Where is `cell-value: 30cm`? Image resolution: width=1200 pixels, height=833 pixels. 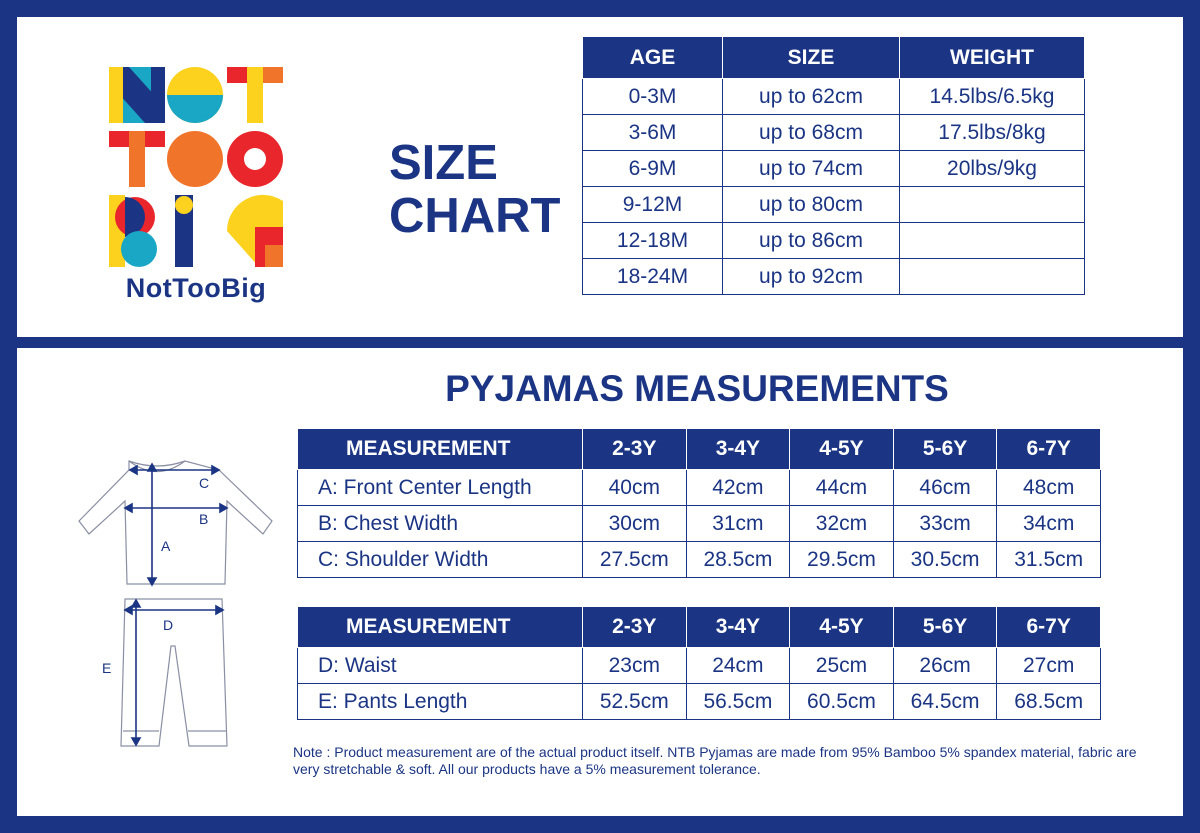 cell-value: 30cm is located at coordinates (634, 523).